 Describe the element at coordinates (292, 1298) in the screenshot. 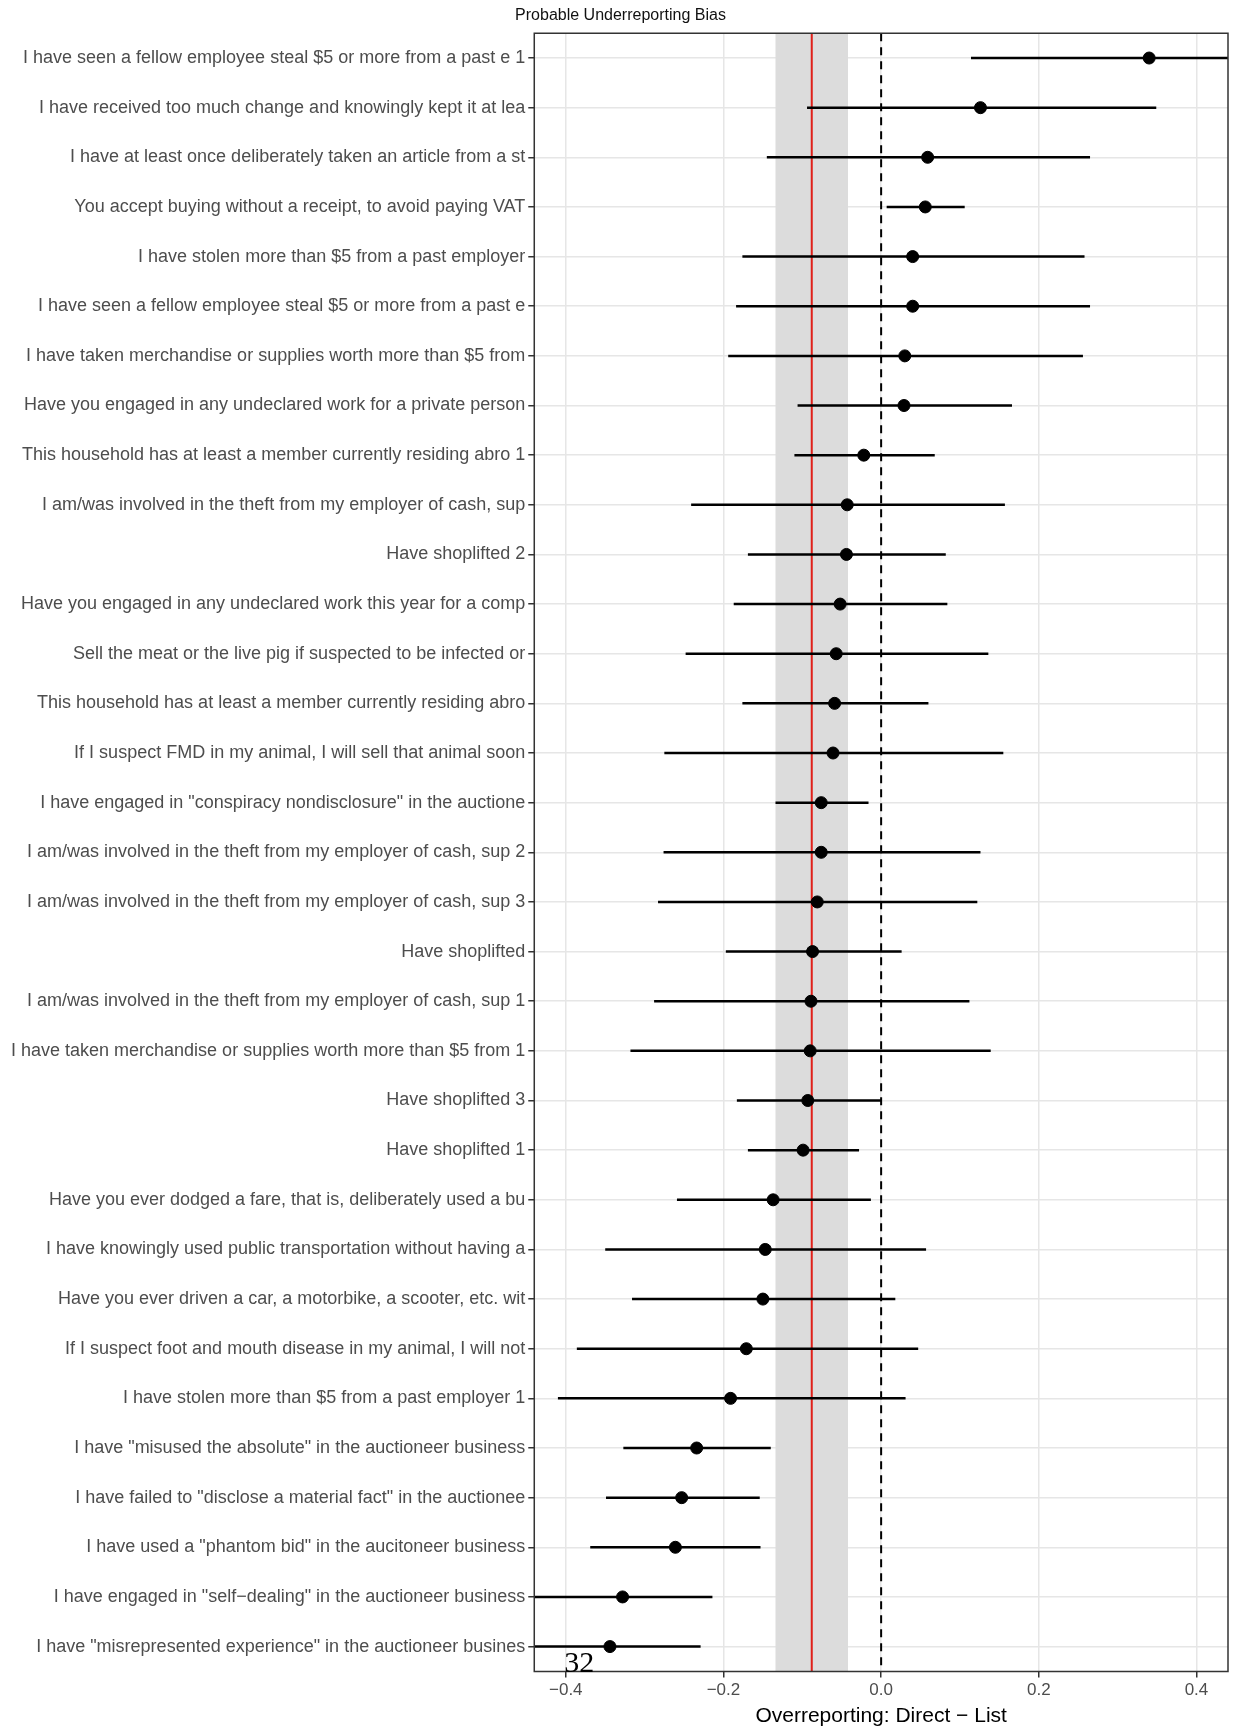

I see `y-tick-label: Have you ever driven a car, a motorbike, a scooter, etc. wit` at that location.